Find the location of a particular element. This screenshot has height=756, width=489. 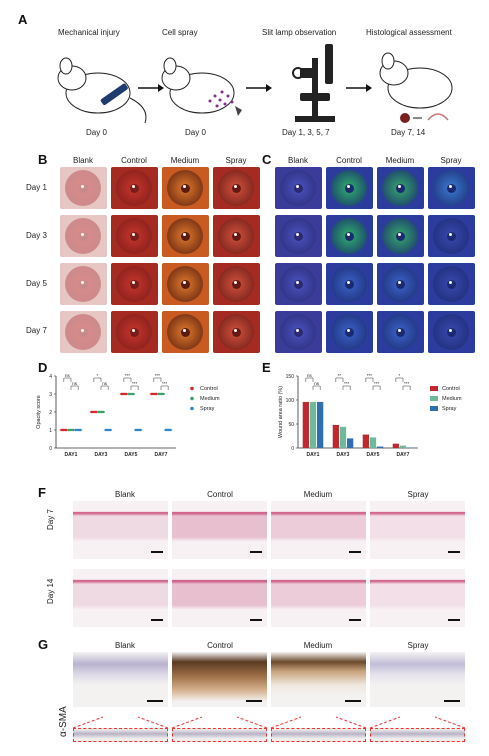

y-tick-label: 150 is located at coordinates (290, 377).